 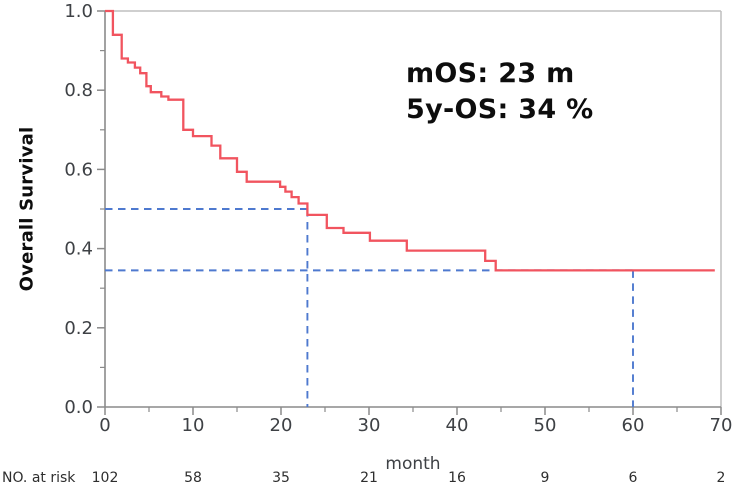 I want to click on at-risk-count: 58, so click(x=193, y=478).